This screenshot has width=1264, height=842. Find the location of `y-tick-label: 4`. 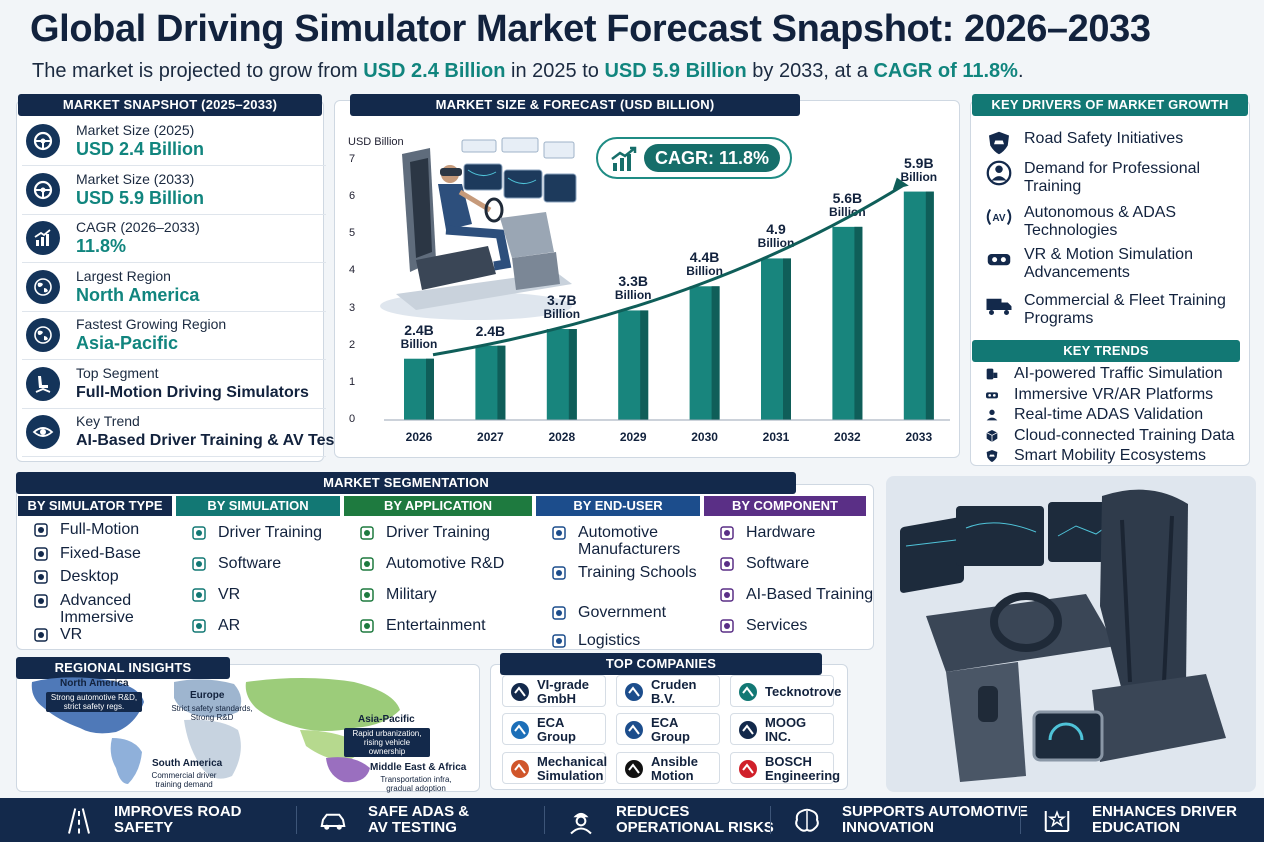

y-tick-label: 4 is located at coordinates (352, 270).